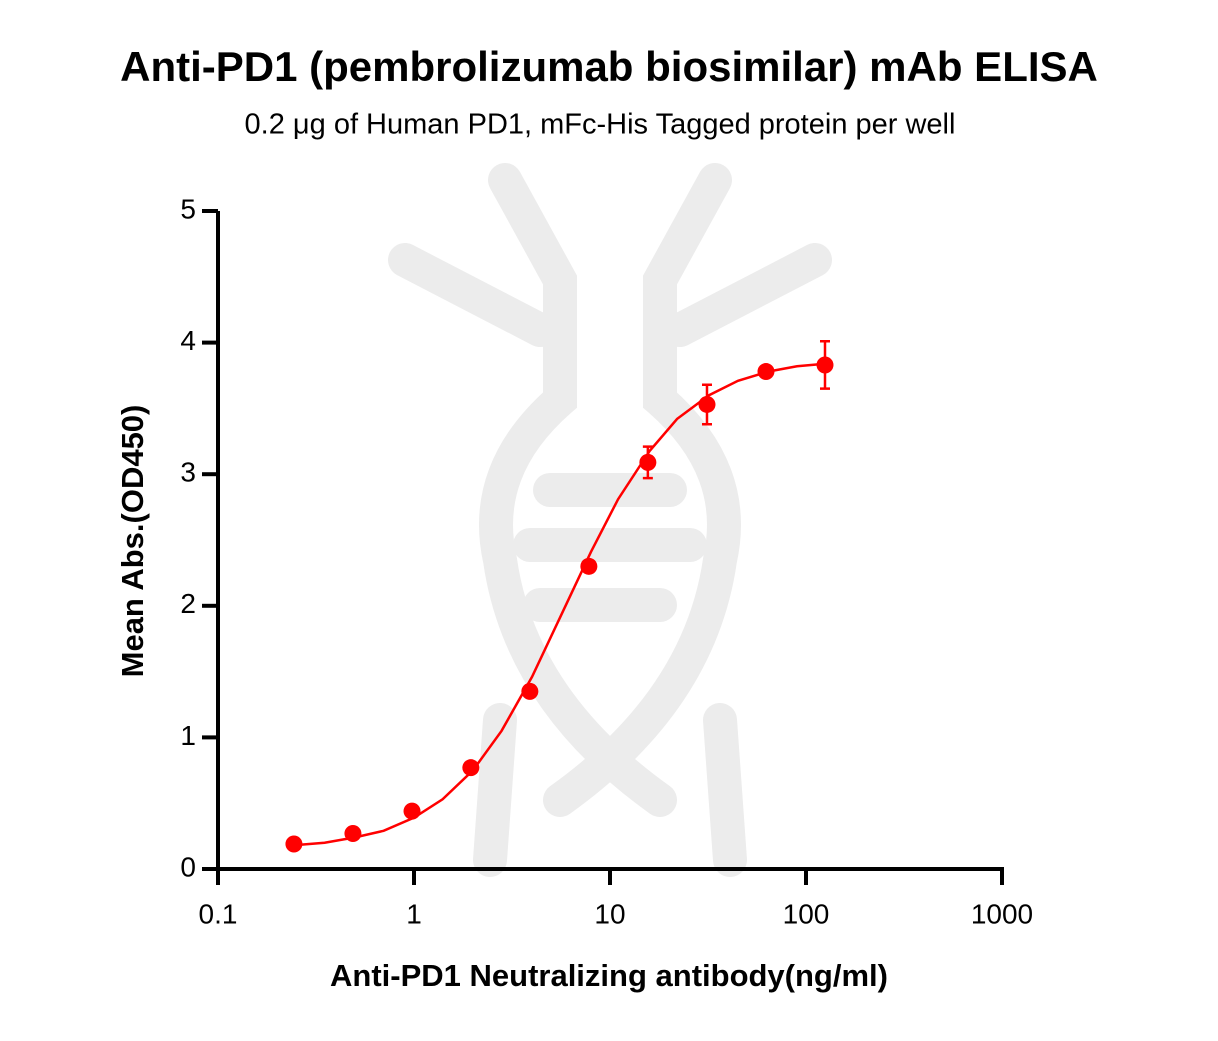  What do you see at coordinates (1002, 913) in the screenshot?
I see `x-tick-label: 1000` at bounding box center [1002, 913].